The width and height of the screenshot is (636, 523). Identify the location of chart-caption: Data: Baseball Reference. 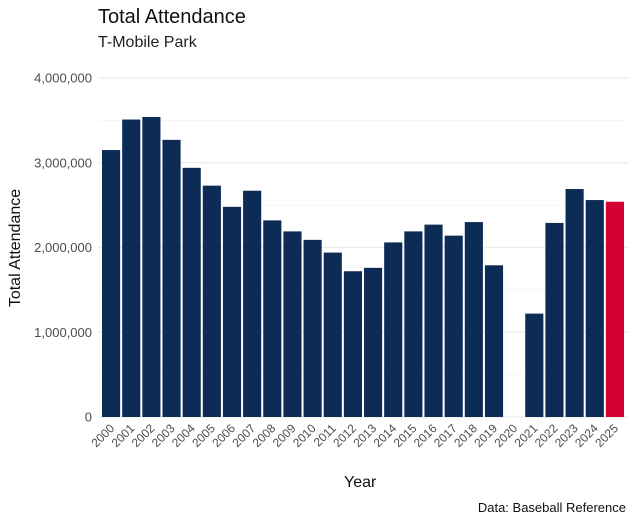
(551, 507).